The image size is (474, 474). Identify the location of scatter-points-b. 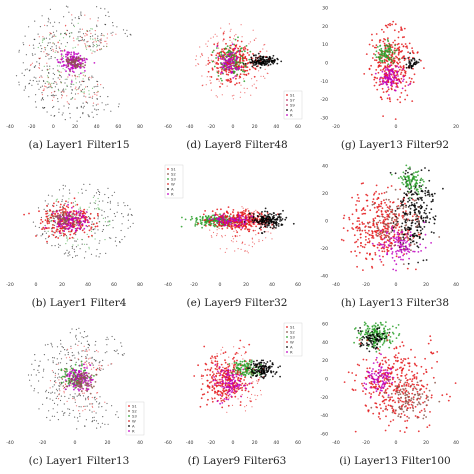
(78, 221).